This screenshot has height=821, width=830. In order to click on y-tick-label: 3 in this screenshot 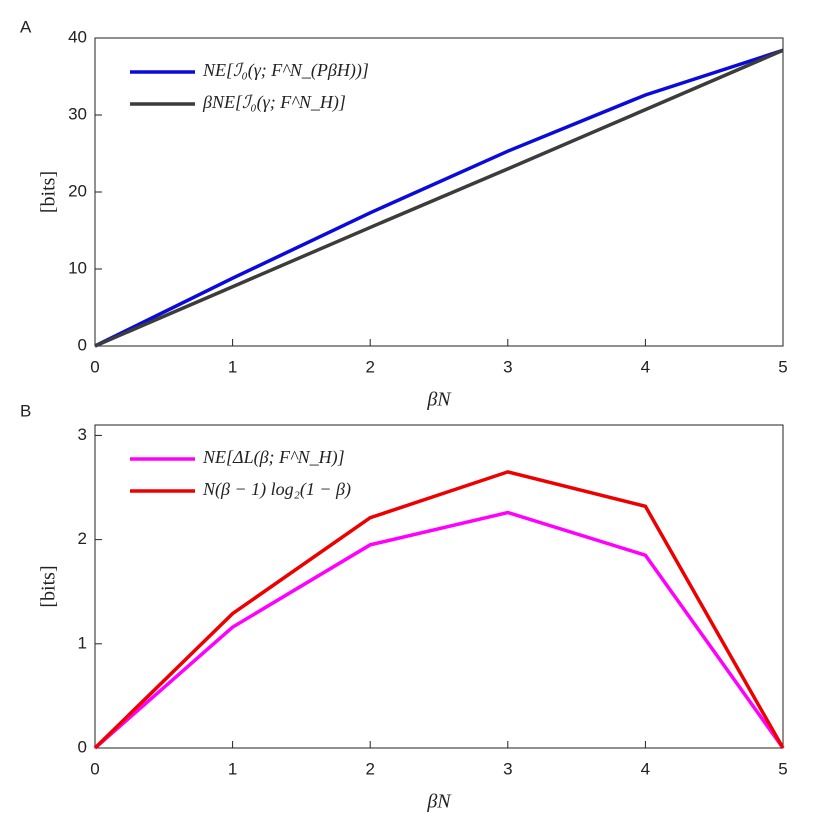, I will do `click(82, 434)`.